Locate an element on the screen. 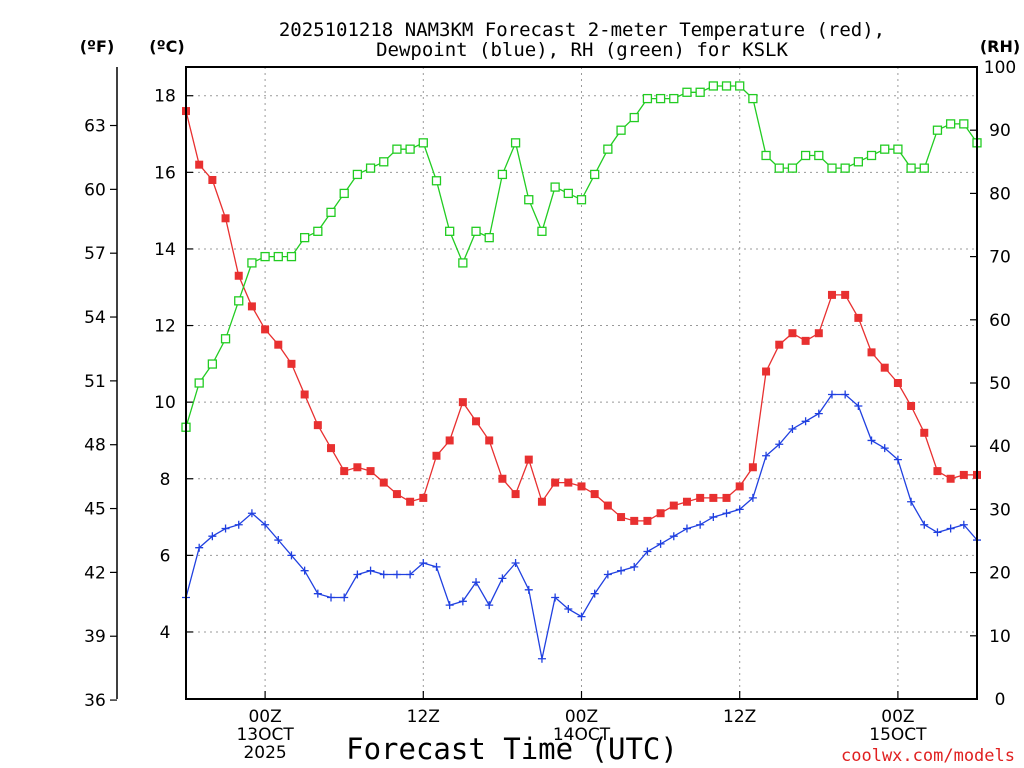  celsius-tick-label: 12 is located at coordinates (165, 327).